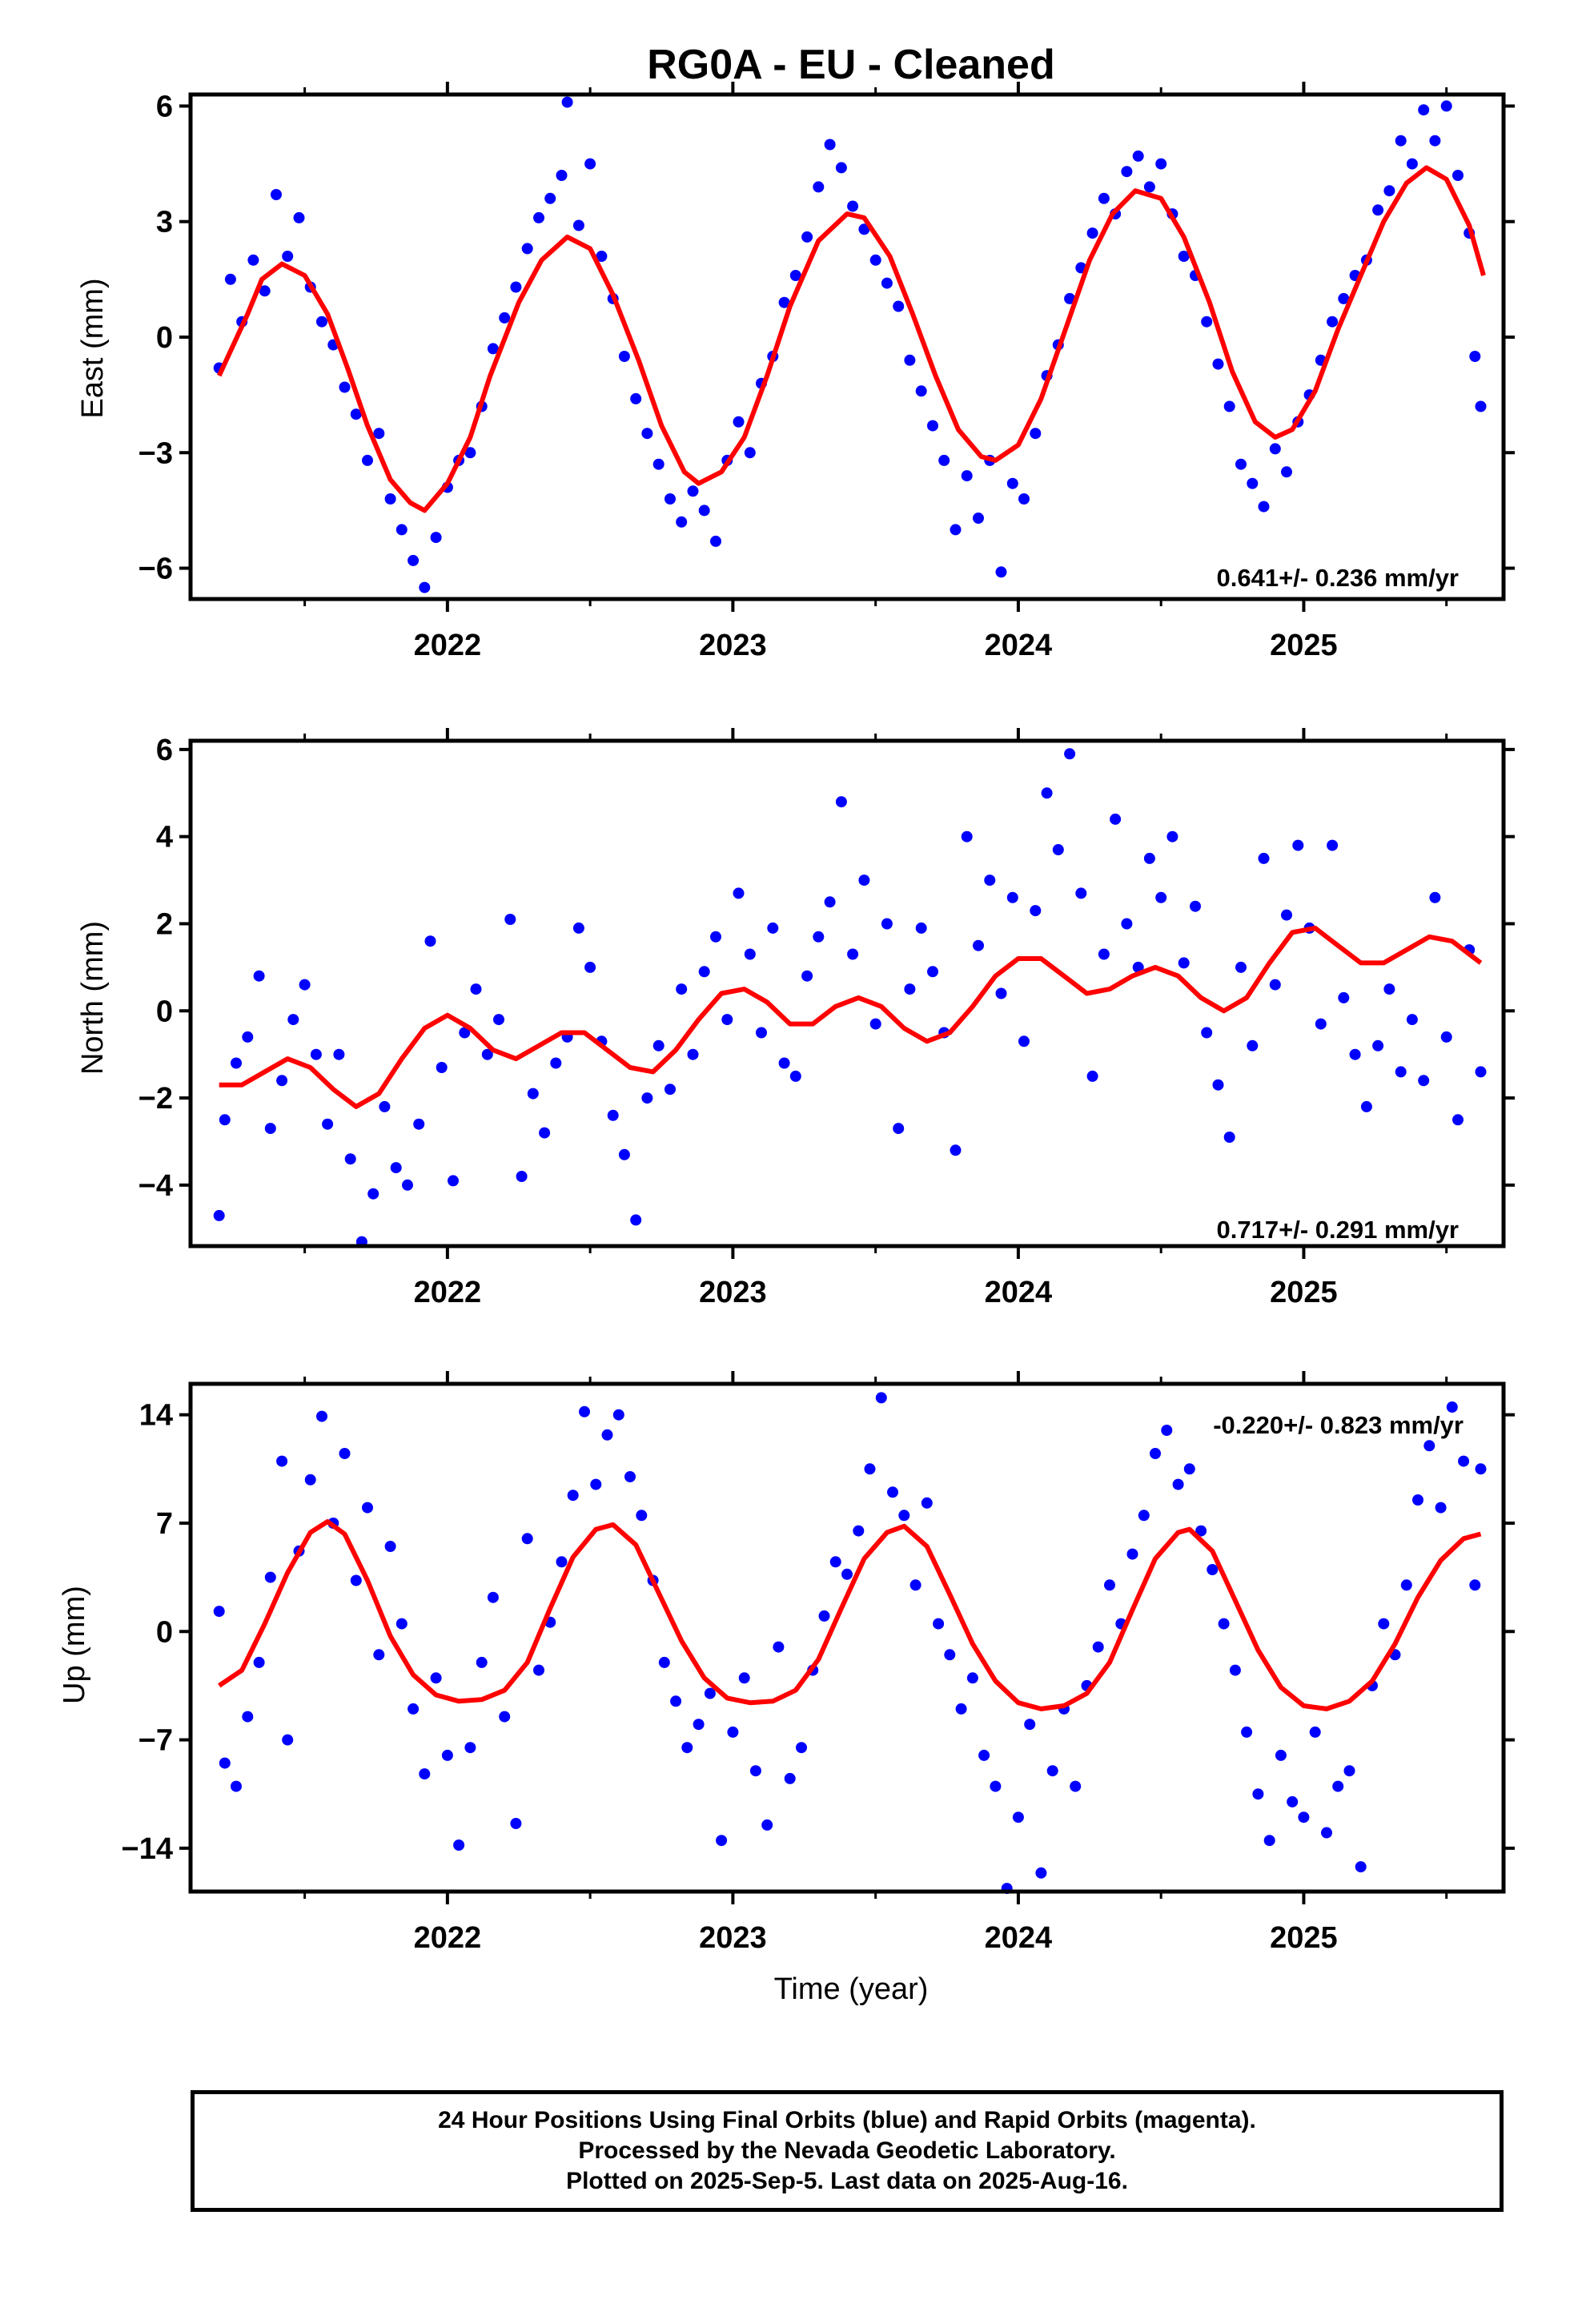  What do you see at coordinates (1019, 645) in the screenshot?
I see `east-xtick-label: 2024` at bounding box center [1019, 645].